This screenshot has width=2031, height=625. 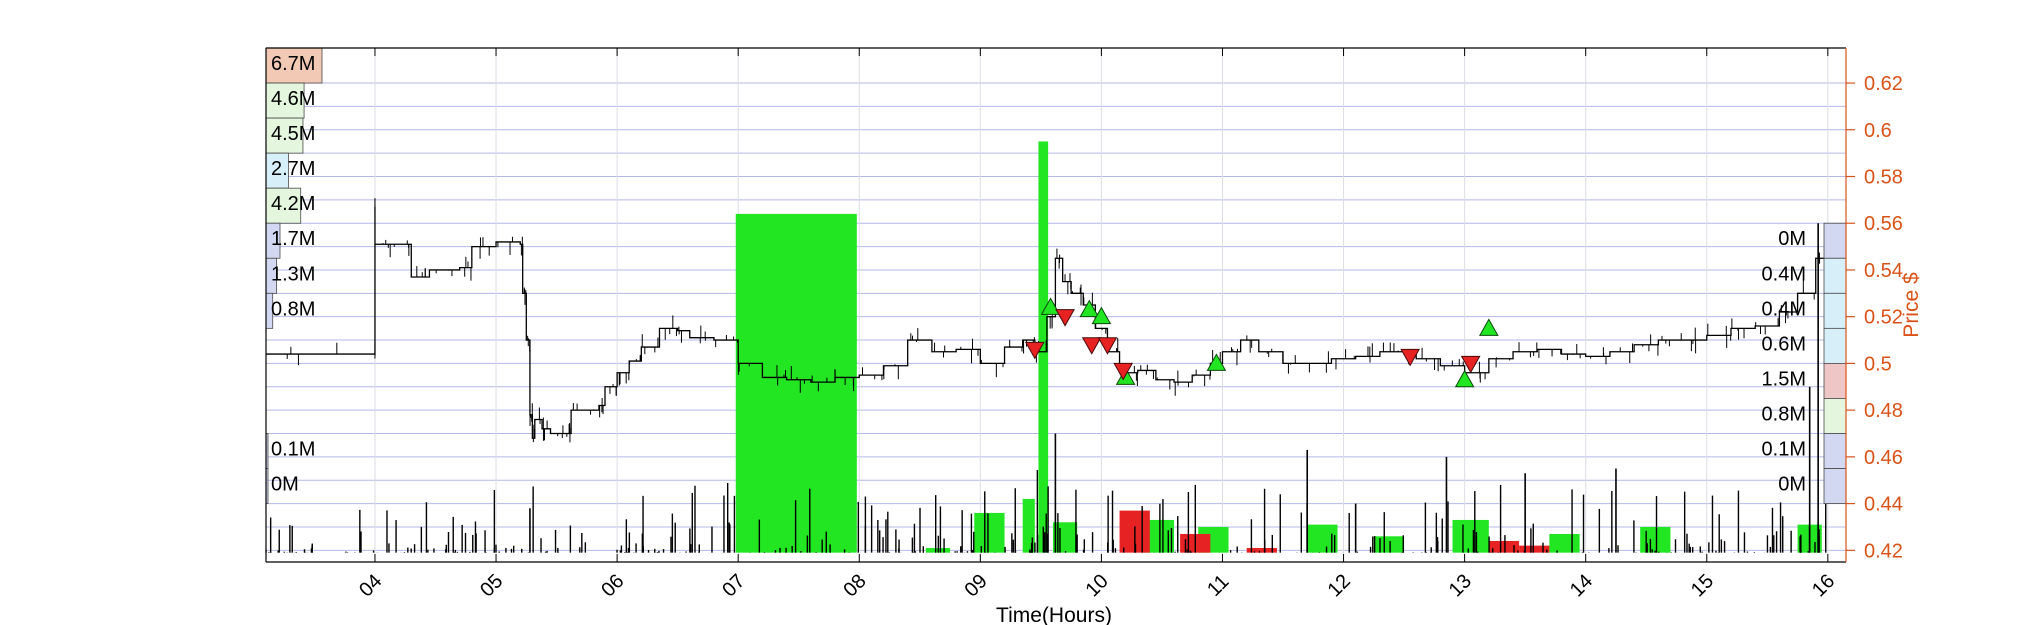 I want to click on left-profile-label: 4.6M, so click(x=293, y=99).